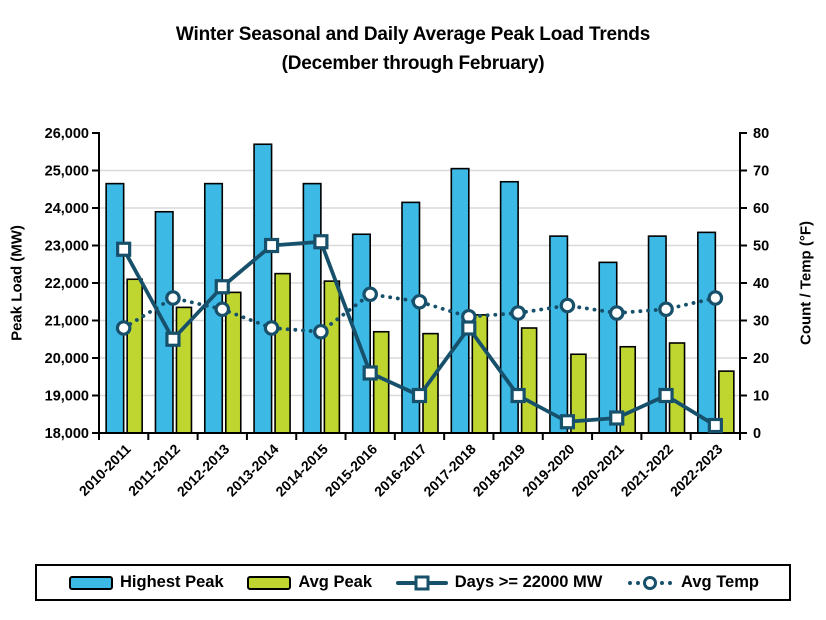  I want to click on right-tick-label: 0, so click(757, 434).